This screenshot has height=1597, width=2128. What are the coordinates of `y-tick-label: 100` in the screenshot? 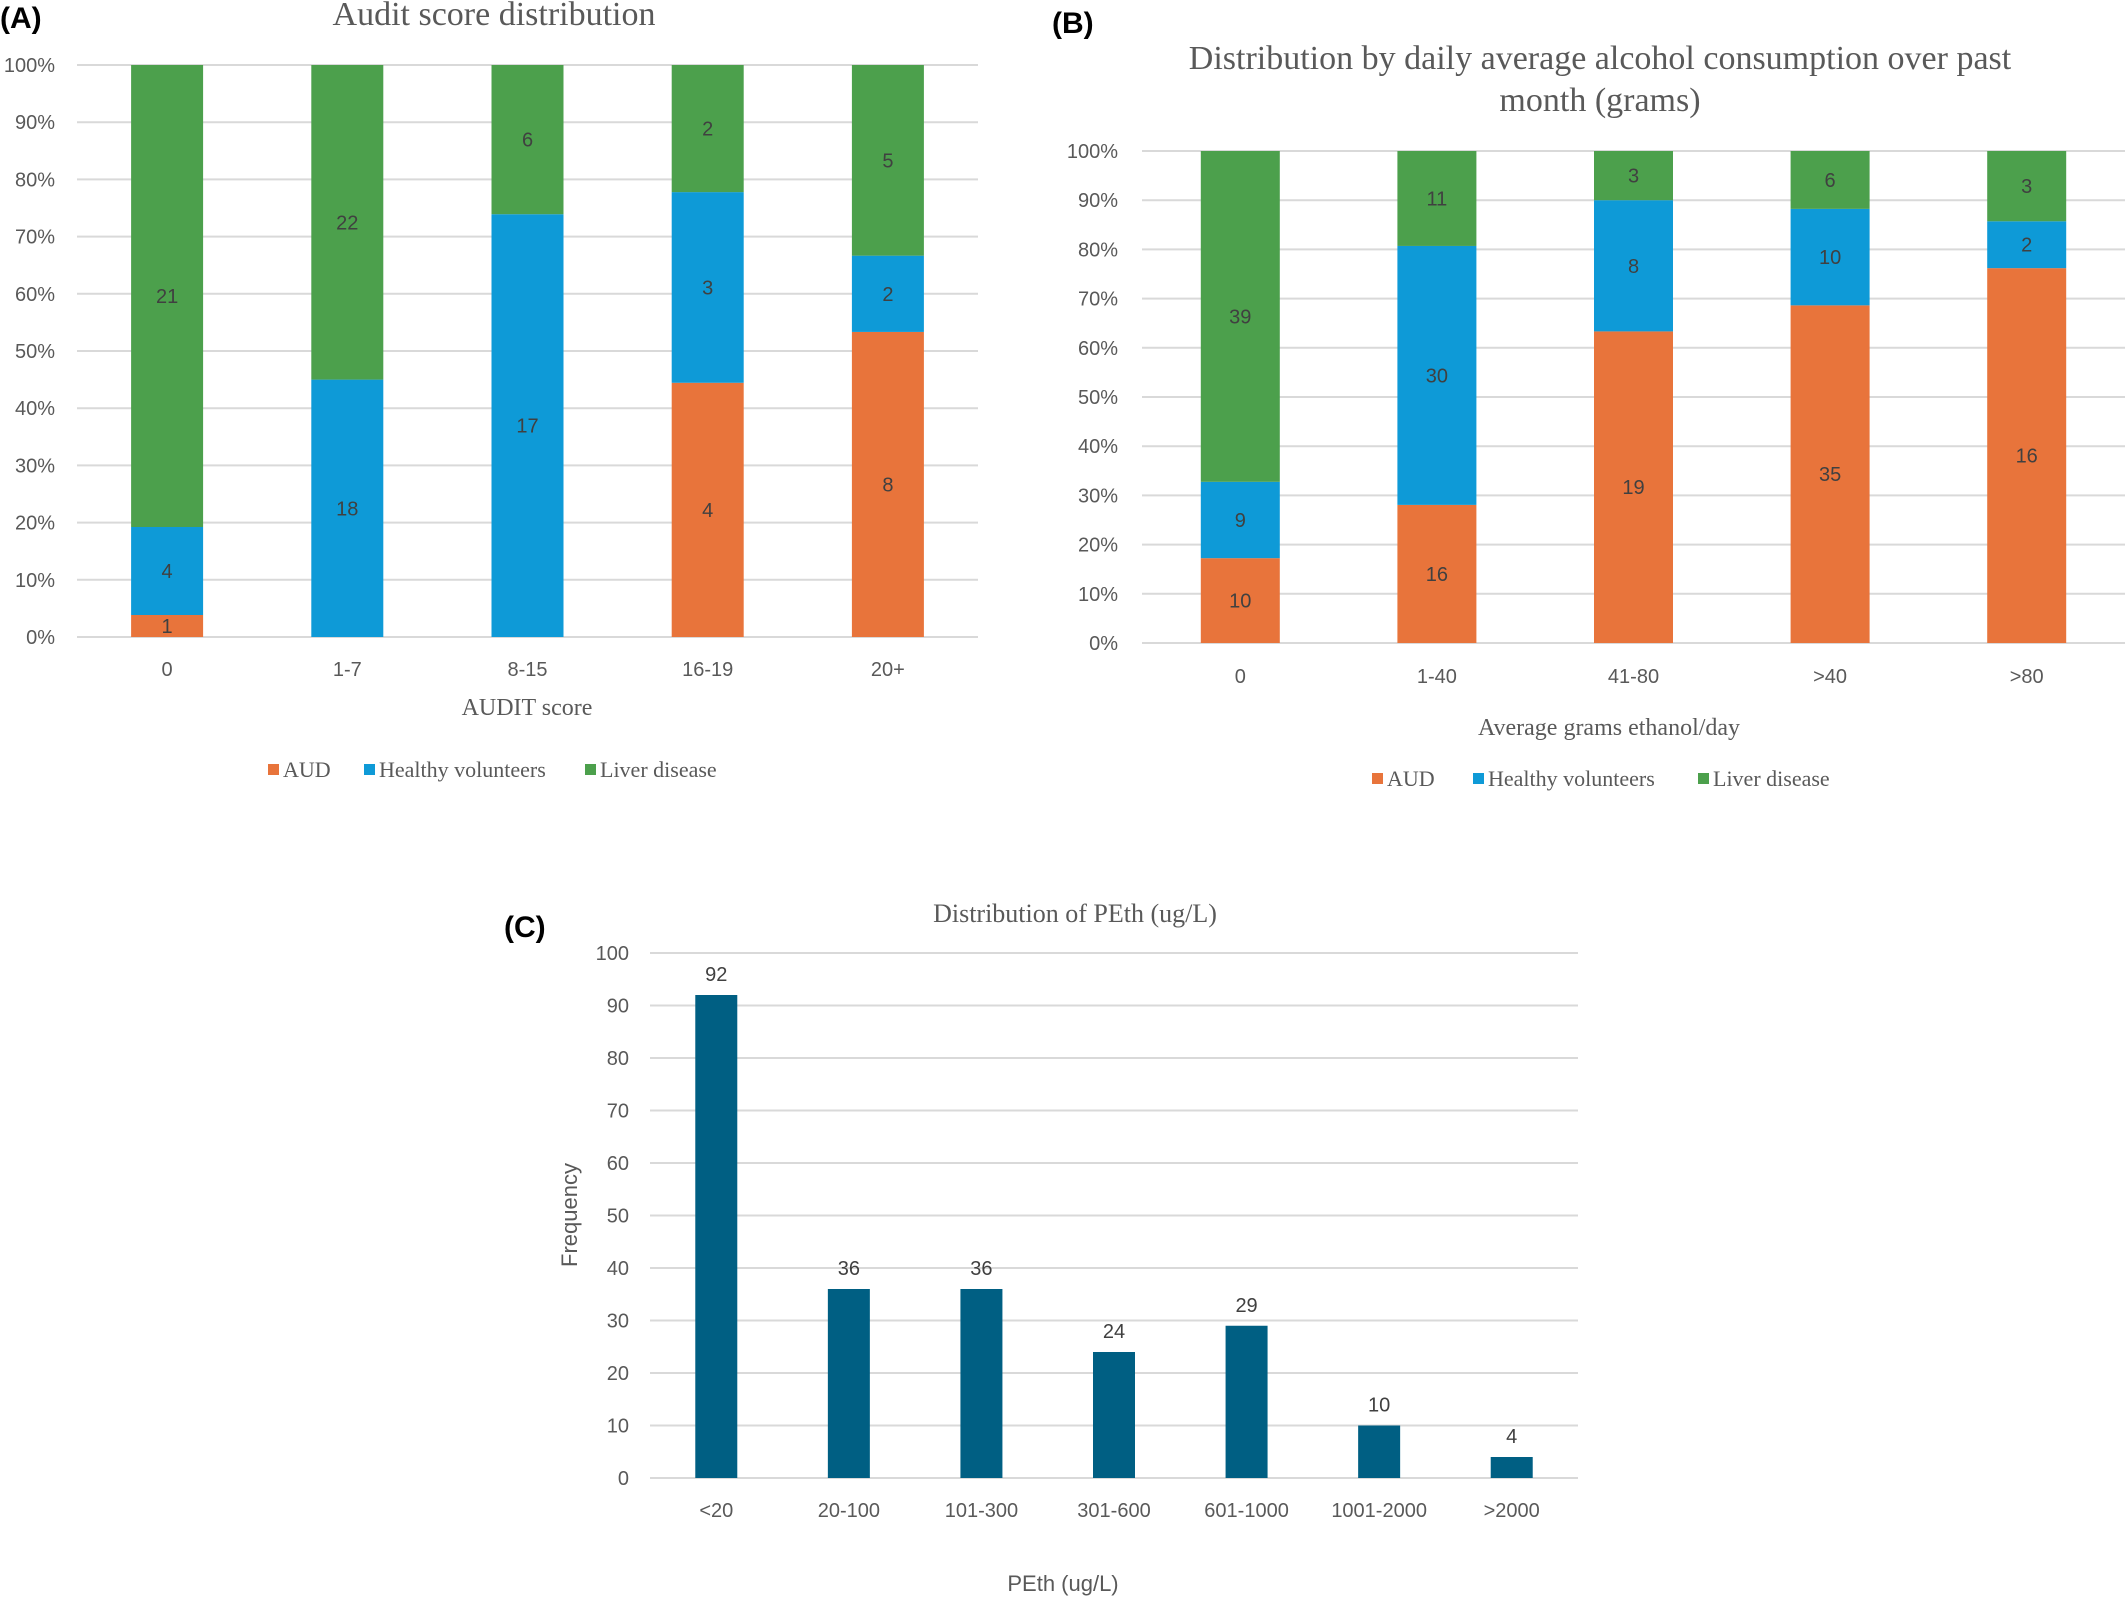 It's located at (612, 954).